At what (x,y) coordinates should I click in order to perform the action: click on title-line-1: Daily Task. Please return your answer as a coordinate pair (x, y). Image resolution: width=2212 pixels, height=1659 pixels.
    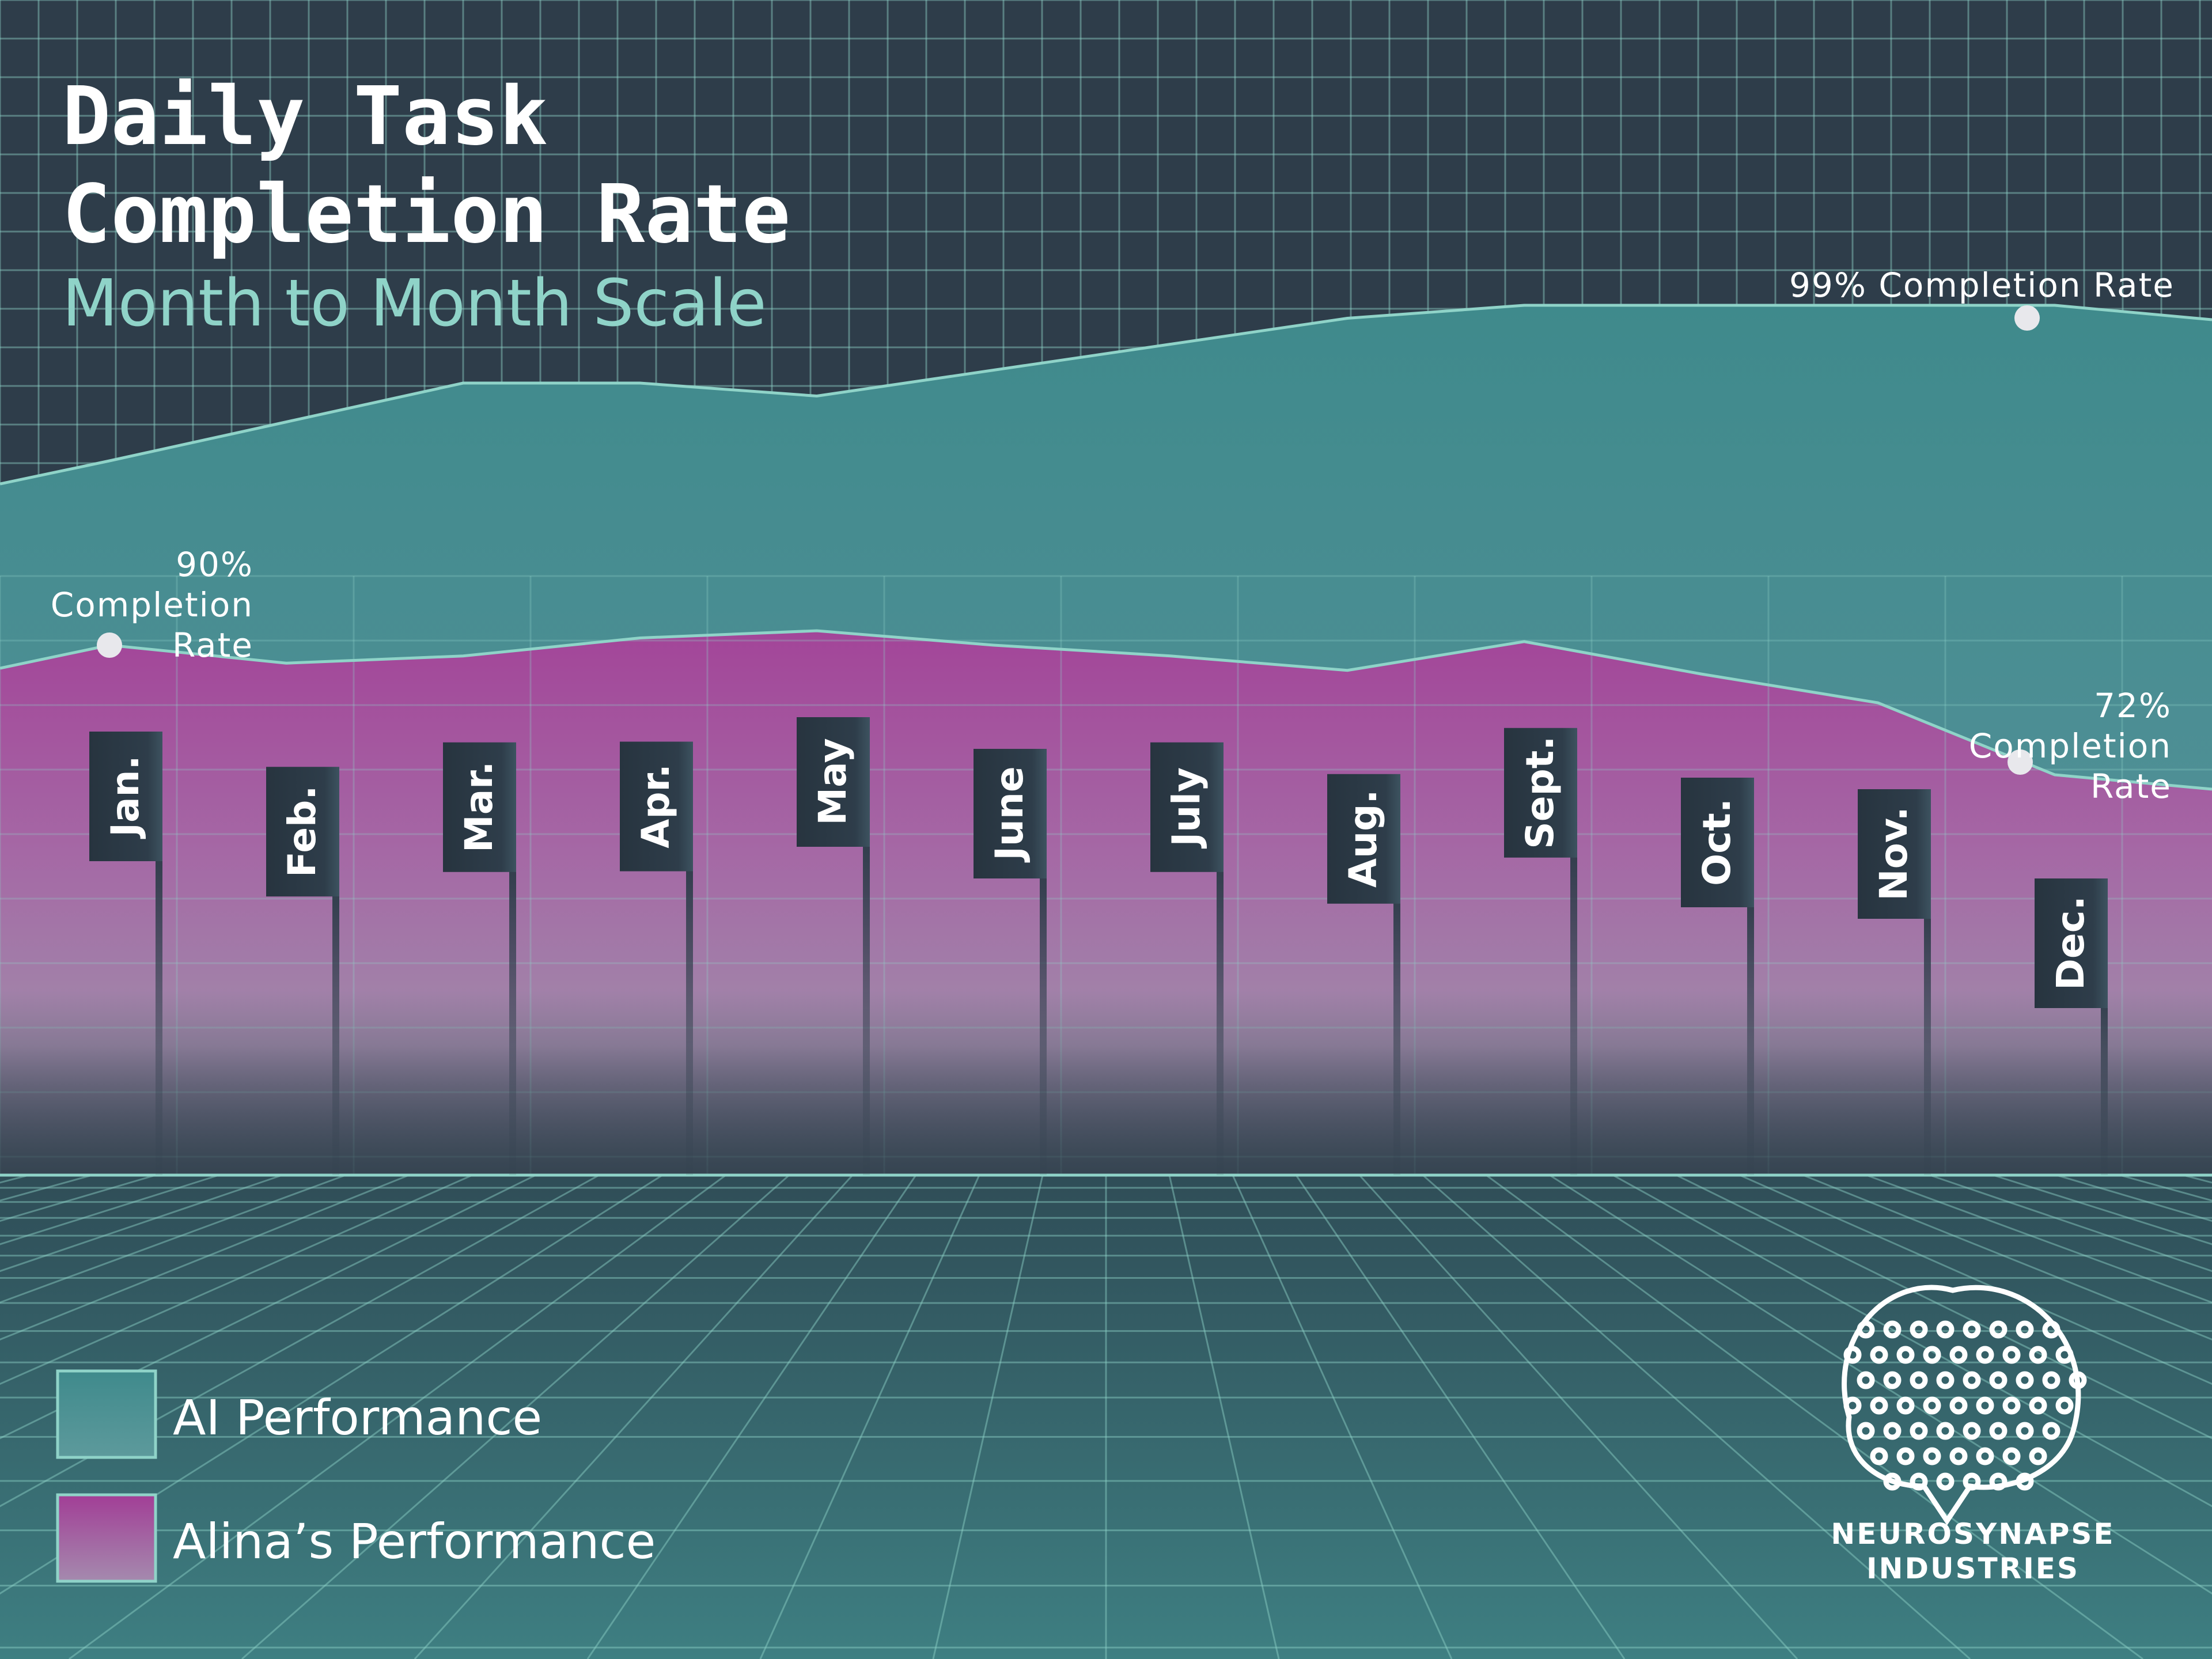
    Looking at the image, I should click on (305, 117).